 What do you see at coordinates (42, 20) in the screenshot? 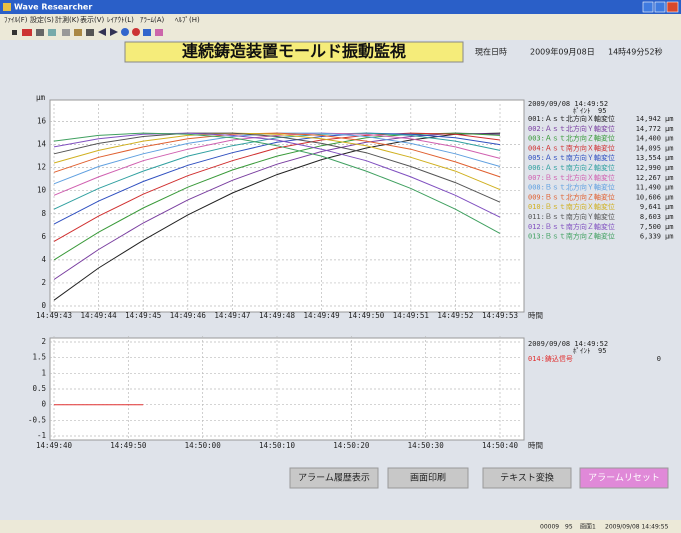
I see `menu-item: 設定(S)` at bounding box center [42, 20].